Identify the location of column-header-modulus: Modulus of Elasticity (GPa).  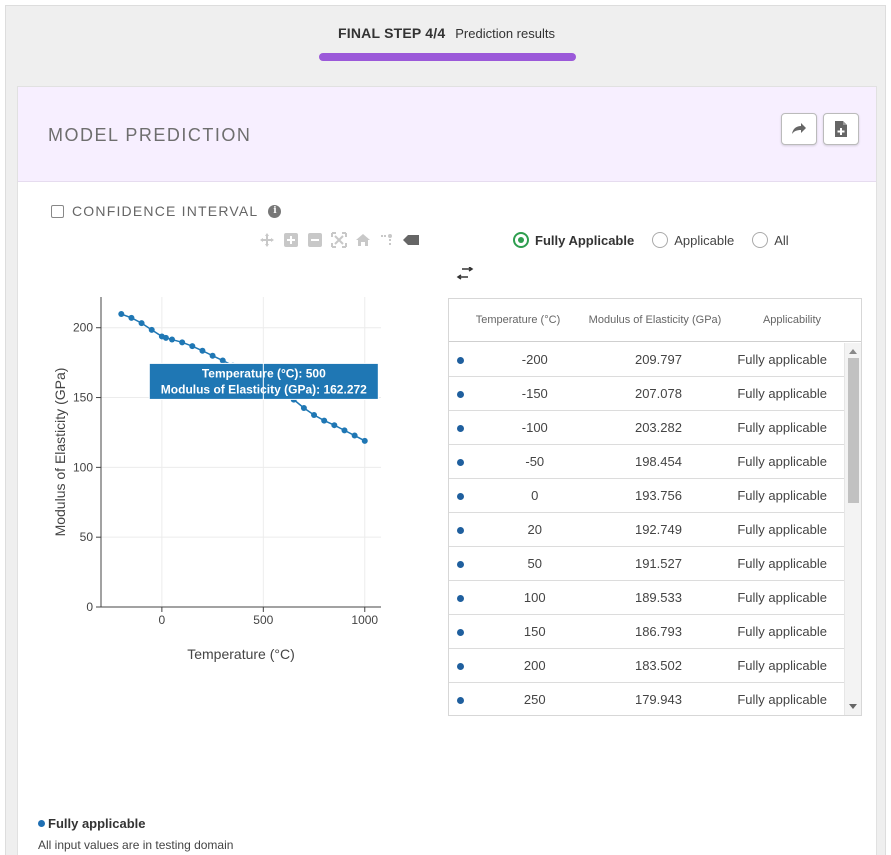
(655, 320).